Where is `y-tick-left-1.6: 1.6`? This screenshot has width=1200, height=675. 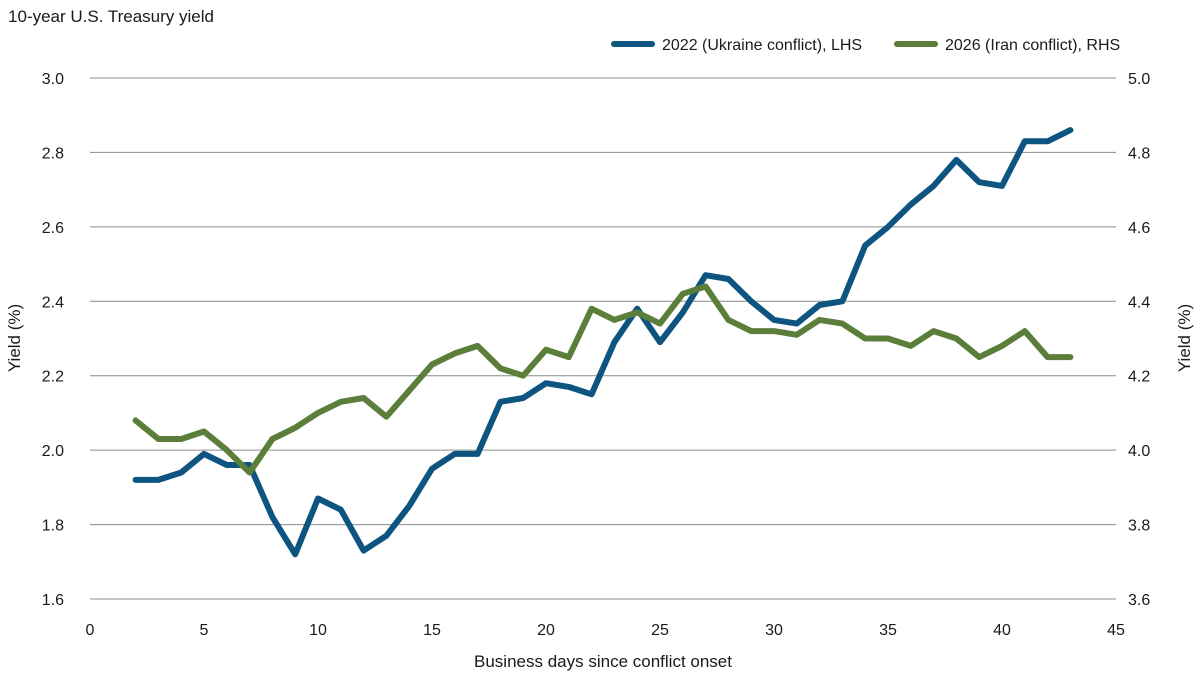 y-tick-left-1.6: 1.6 is located at coordinates (53, 600).